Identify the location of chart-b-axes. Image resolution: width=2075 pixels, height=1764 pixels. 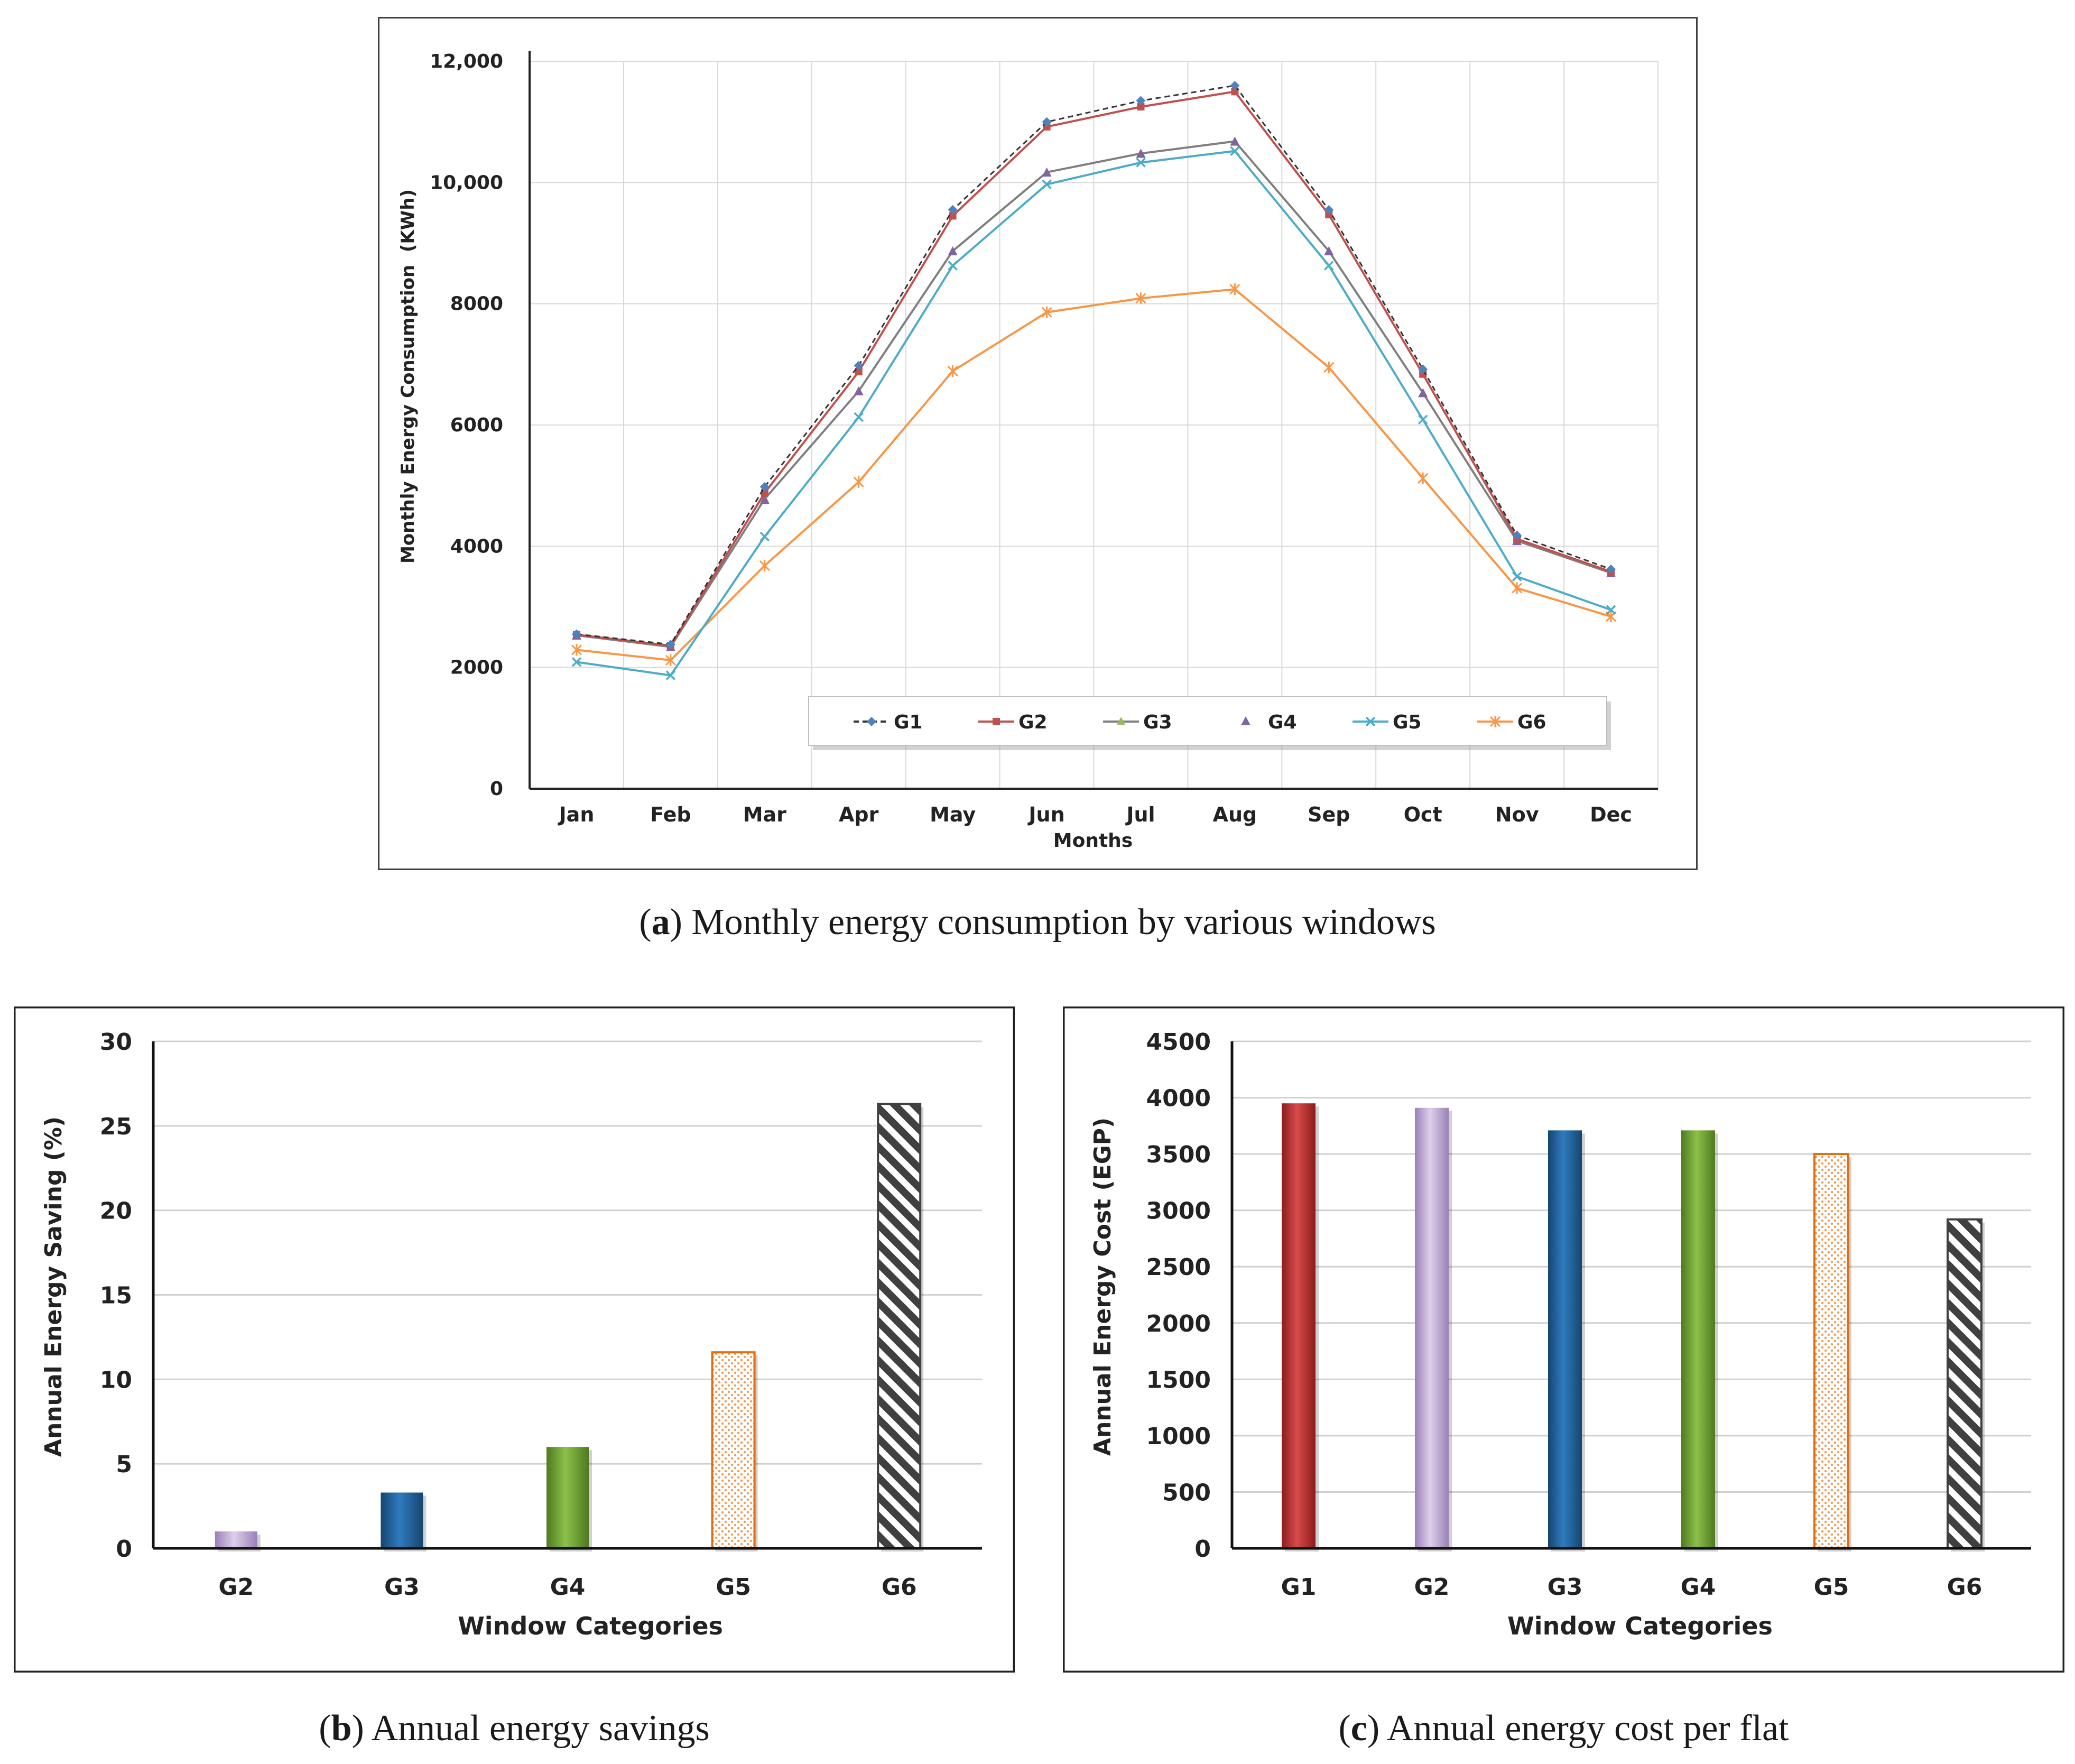
(567, 1295).